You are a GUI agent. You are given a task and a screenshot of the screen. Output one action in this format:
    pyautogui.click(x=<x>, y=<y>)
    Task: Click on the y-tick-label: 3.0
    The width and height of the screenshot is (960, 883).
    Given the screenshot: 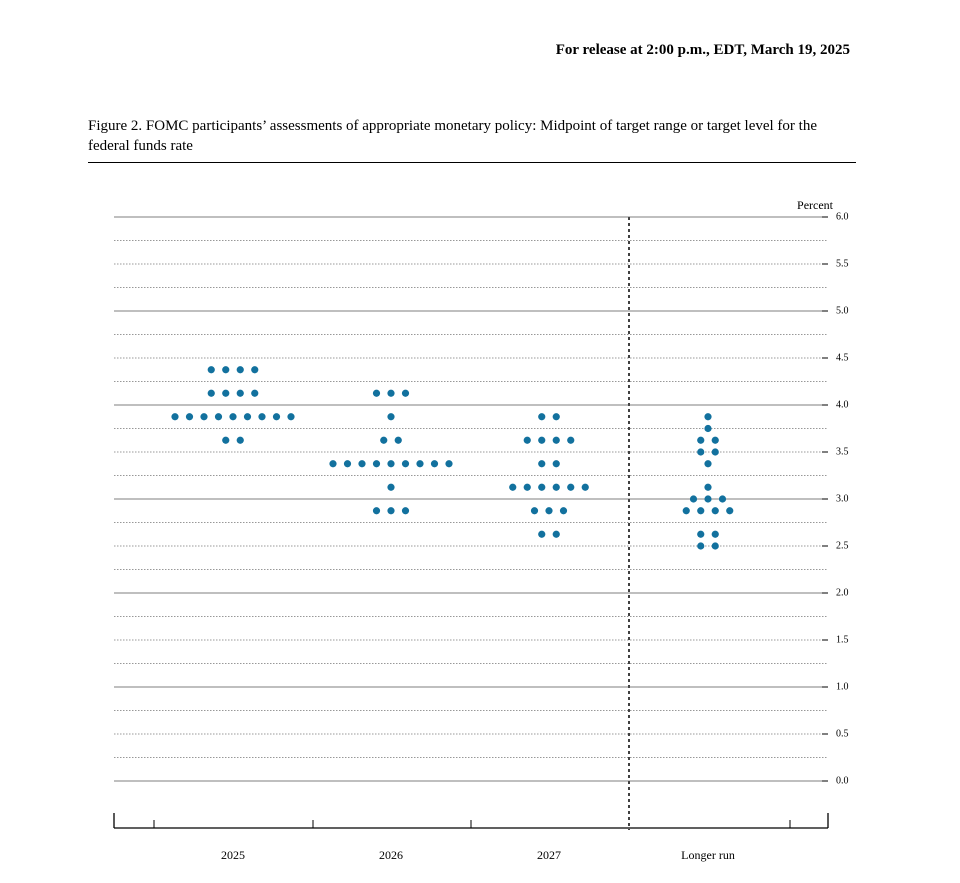 What is the action you would take?
    pyautogui.click(x=842, y=498)
    